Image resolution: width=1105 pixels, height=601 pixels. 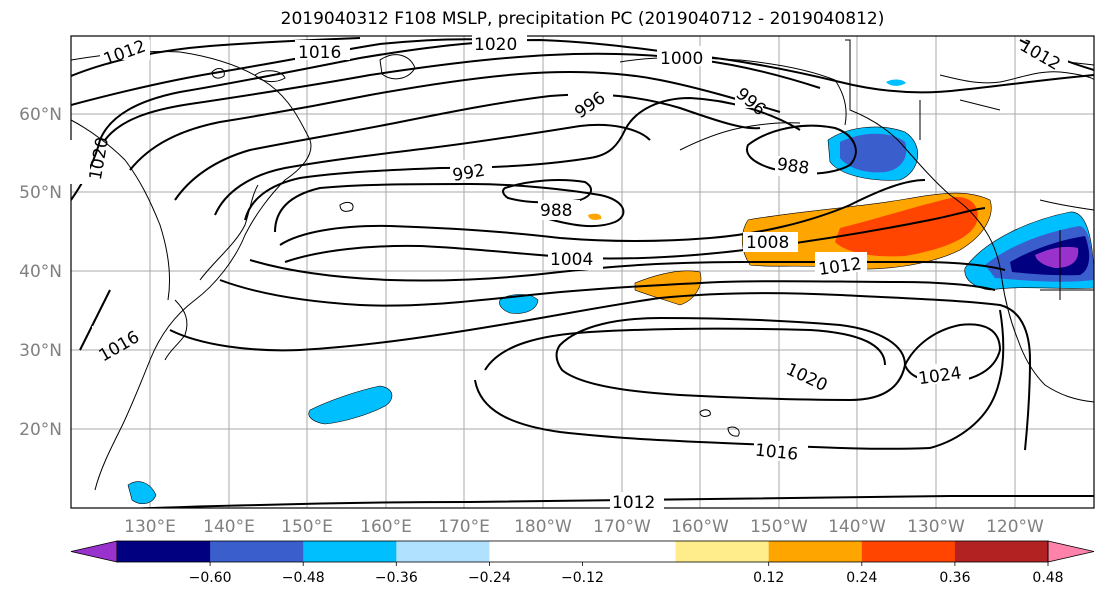 I want to click on precip-deficit-southwest, so click(x=142, y=492).